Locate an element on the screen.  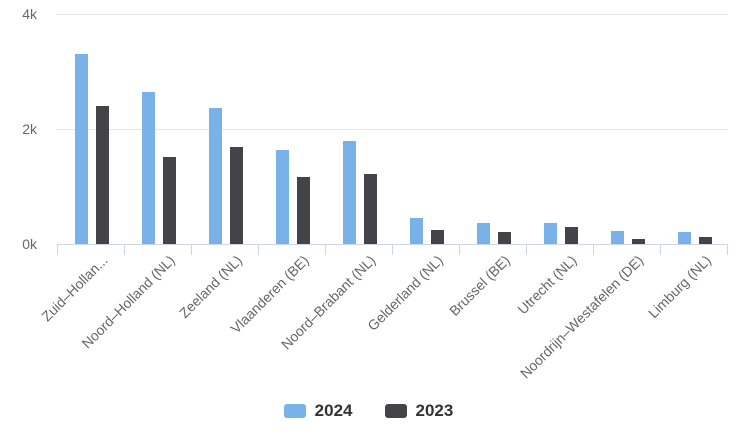
legend-swatch-2024 is located at coordinates (294, 411).